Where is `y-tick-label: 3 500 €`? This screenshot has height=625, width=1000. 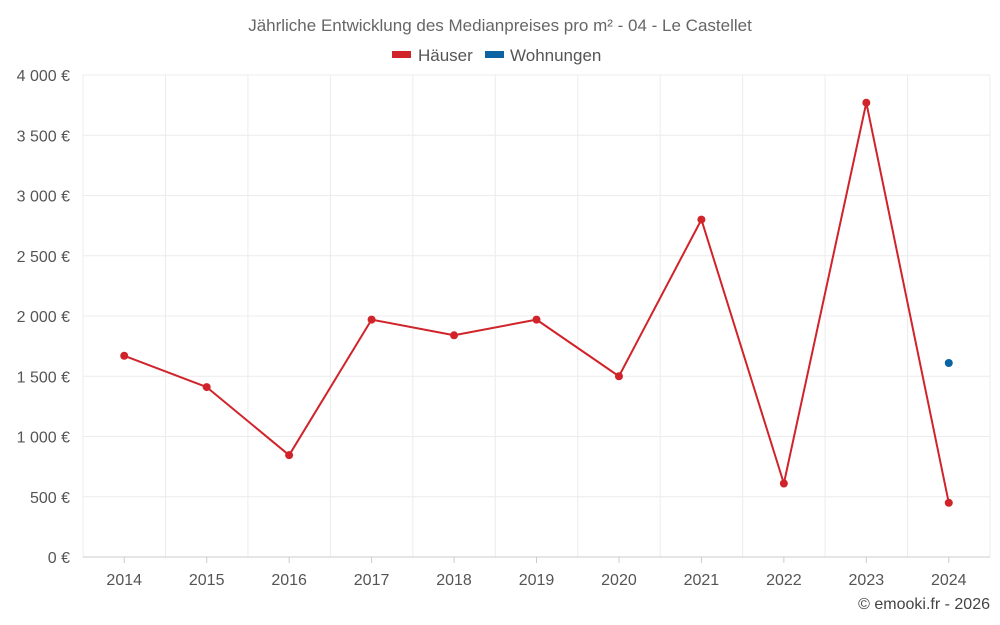
y-tick-label: 3 500 € is located at coordinates (43, 136).